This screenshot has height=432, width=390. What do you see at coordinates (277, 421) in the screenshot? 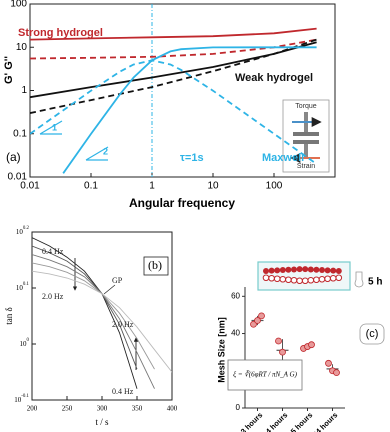
I see `x-tick-label: 4 hours` at bounding box center [277, 421].